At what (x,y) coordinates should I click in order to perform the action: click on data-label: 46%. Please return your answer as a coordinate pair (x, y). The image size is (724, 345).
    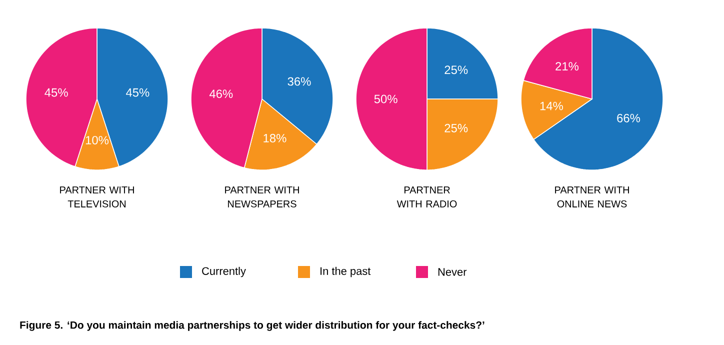
    Looking at the image, I should click on (221, 94).